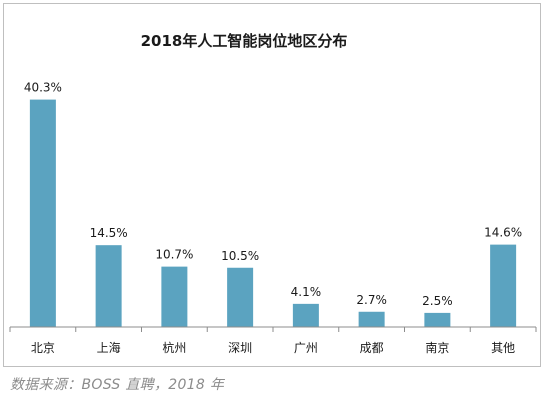 This screenshot has width=546, height=400. What do you see at coordinates (244, 41) in the screenshot?
I see `chart-title: 2018年人工智能岗位地区分布` at bounding box center [244, 41].